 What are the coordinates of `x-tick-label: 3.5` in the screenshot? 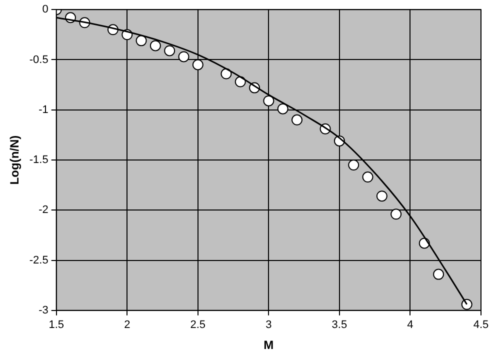 It's located at (340, 325).